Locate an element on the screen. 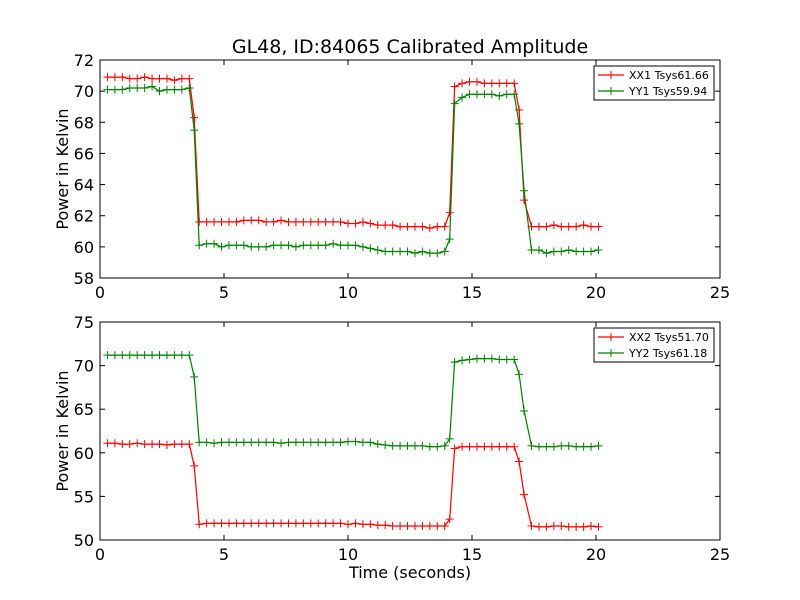  y-axis-label-1: Power in Kelvin is located at coordinates (62, 430).